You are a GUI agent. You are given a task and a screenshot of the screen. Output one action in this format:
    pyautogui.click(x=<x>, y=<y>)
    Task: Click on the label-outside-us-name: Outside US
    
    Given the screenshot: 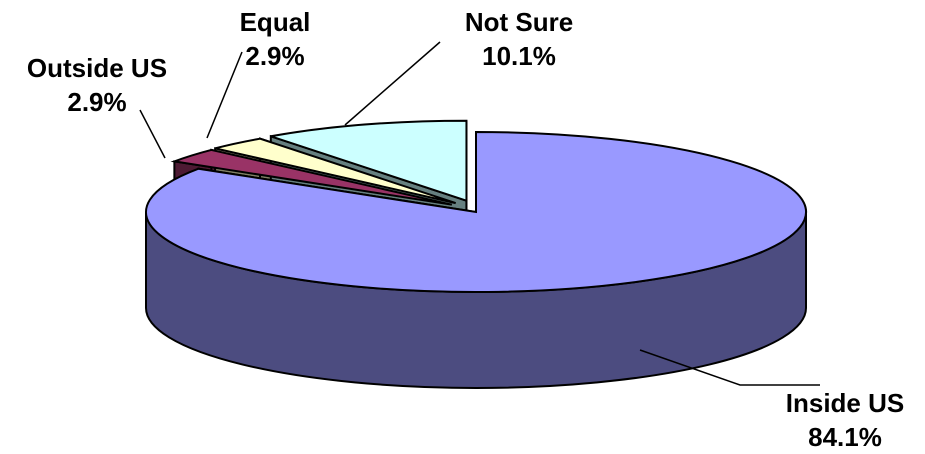 What is the action you would take?
    pyautogui.click(x=97, y=68)
    